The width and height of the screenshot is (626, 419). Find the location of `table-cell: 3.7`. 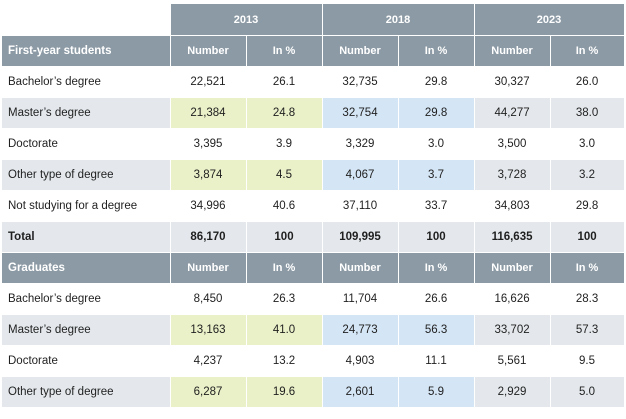

table-cell: 3.7 is located at coordinates (436, 175).